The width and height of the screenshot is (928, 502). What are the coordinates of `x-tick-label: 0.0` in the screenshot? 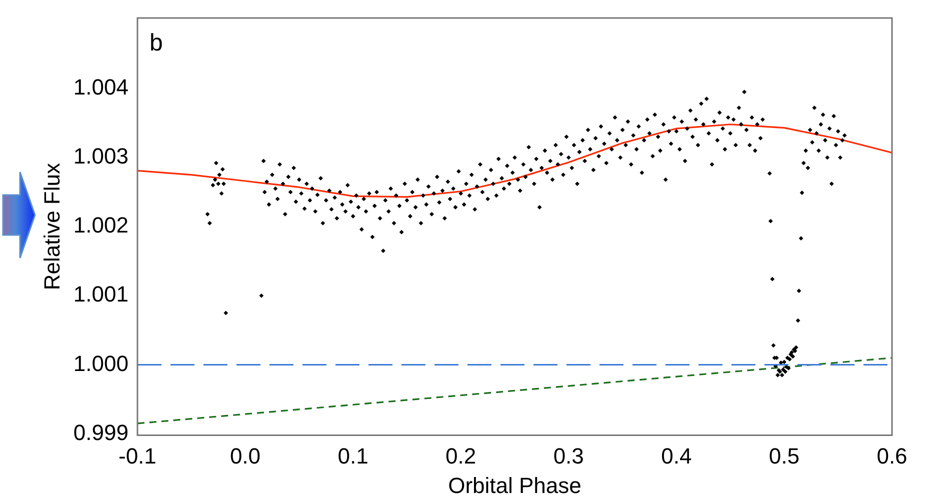 It's located at (245, 455).